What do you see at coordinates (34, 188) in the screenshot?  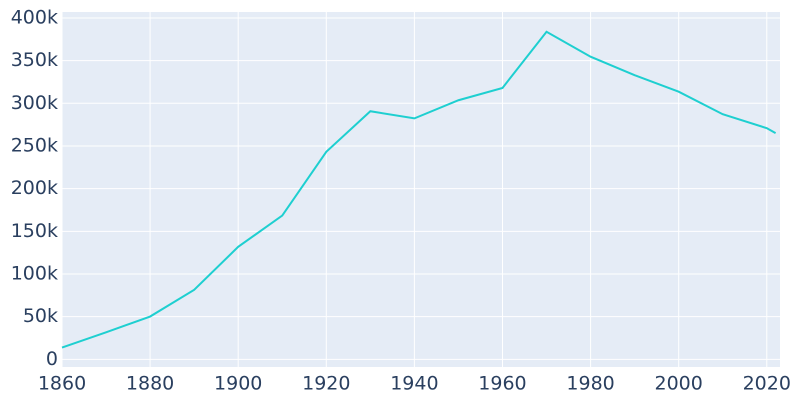 I see `y-tick-label: 200k` at bounding box center [34, 188].